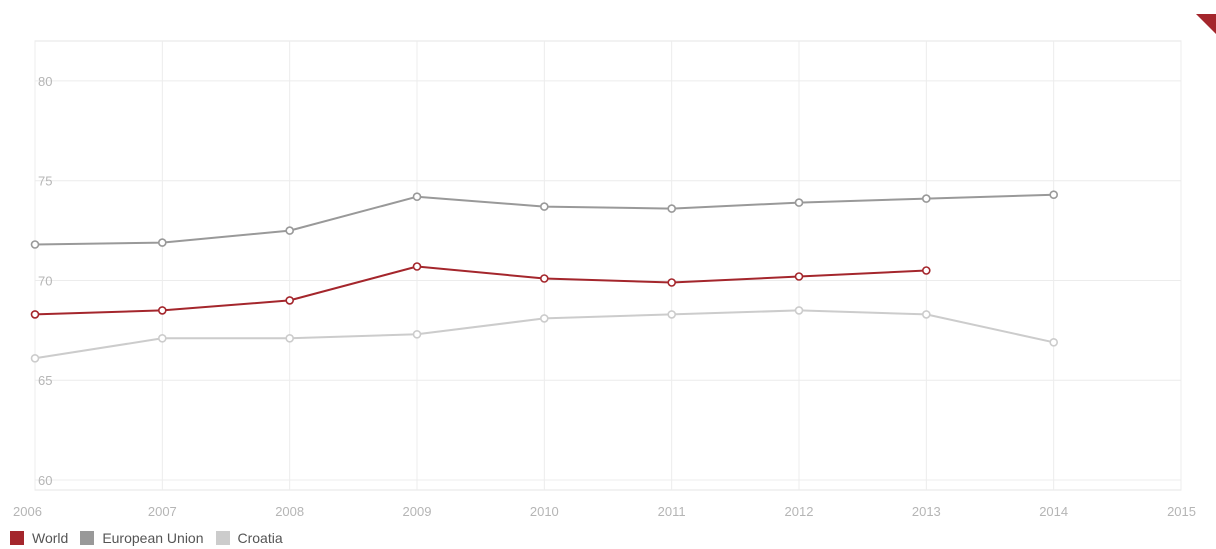  What do you see at coordinates (417, 511) in the screenshot?
I see `x-tick-label: 2009` at bounding box center [417, 511].